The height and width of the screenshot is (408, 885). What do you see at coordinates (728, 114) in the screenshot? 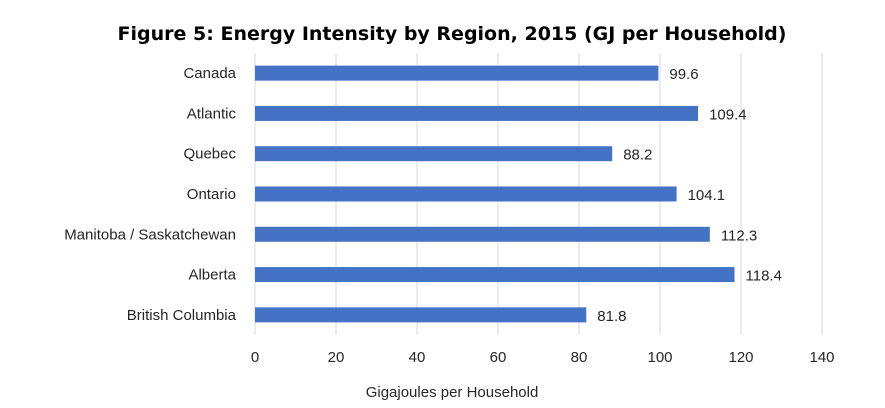
I see `data-label: 109.4` at bounding box center [728, 114].